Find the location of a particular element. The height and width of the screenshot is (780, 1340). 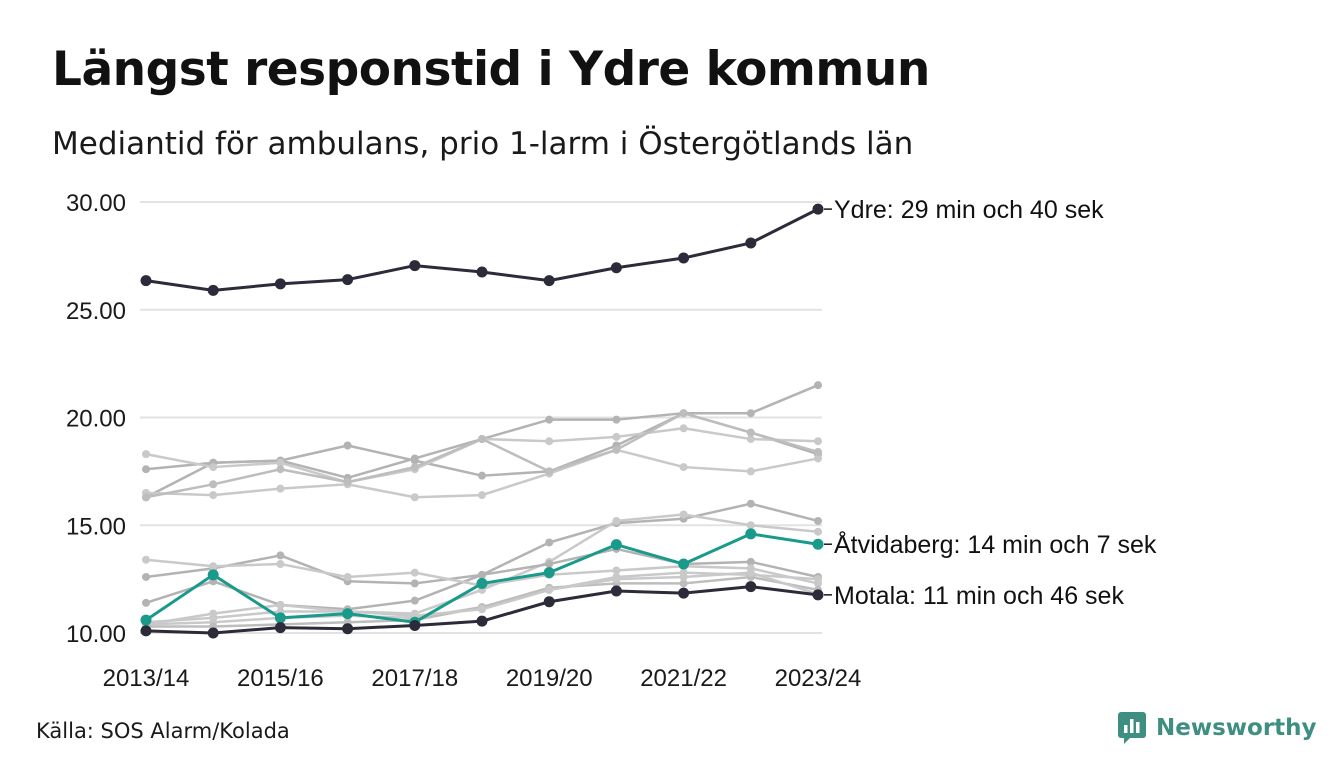

source-note: Källa: SOS Alarm/Kolada is located at coordinates (163, 731).